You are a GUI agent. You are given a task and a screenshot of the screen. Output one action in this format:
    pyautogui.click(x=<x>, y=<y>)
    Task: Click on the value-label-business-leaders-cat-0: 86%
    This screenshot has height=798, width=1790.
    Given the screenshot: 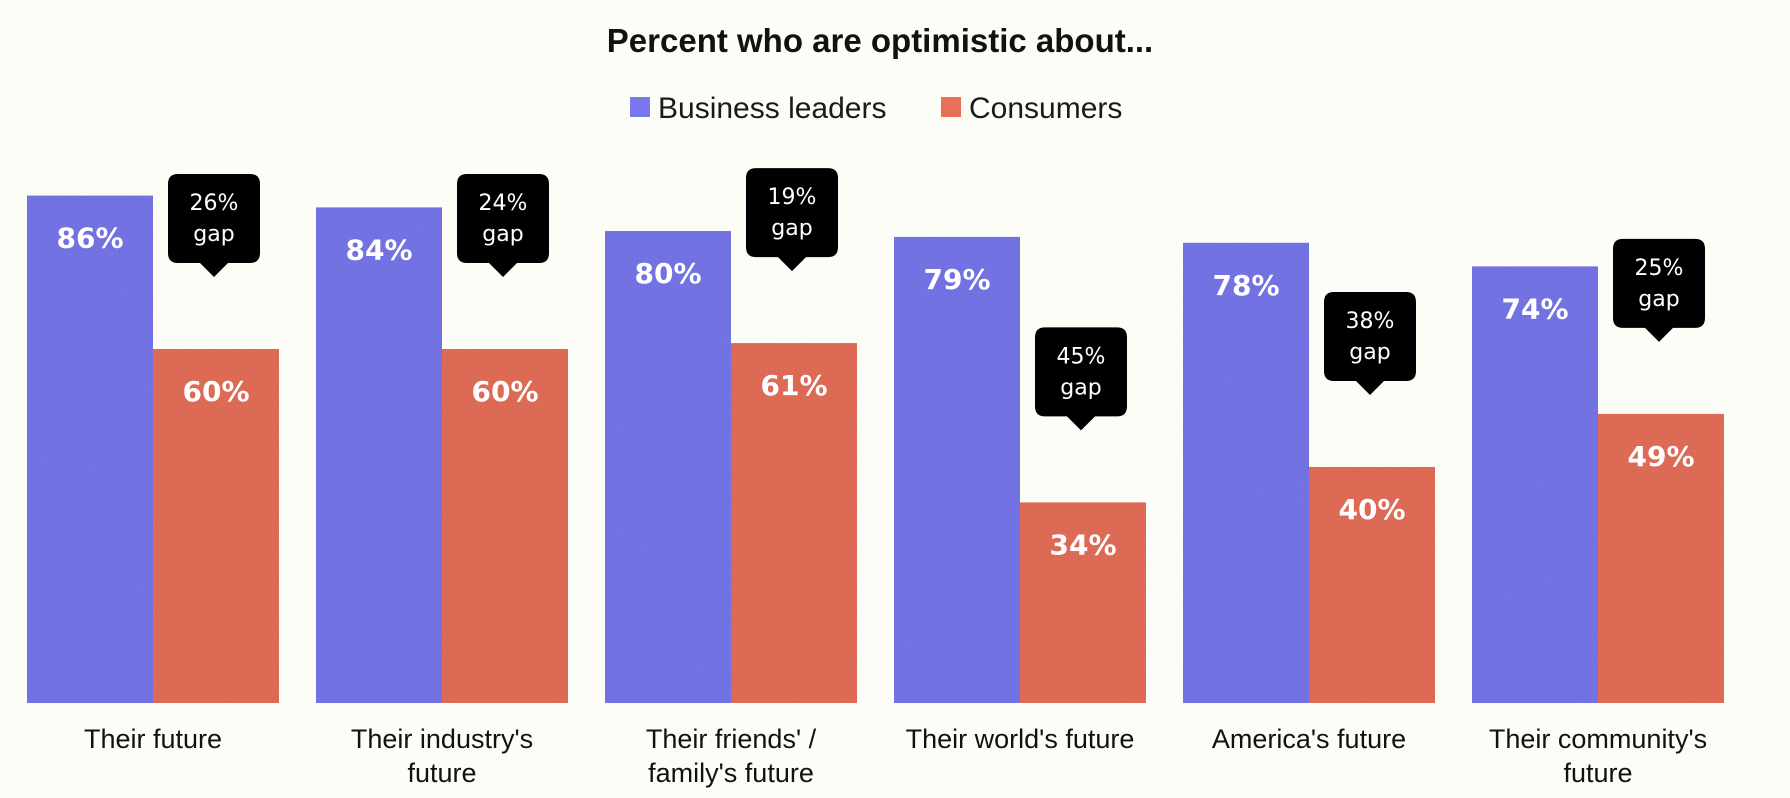 What is the action you would take?
    pyautogui.click(x=89, y=238)
    